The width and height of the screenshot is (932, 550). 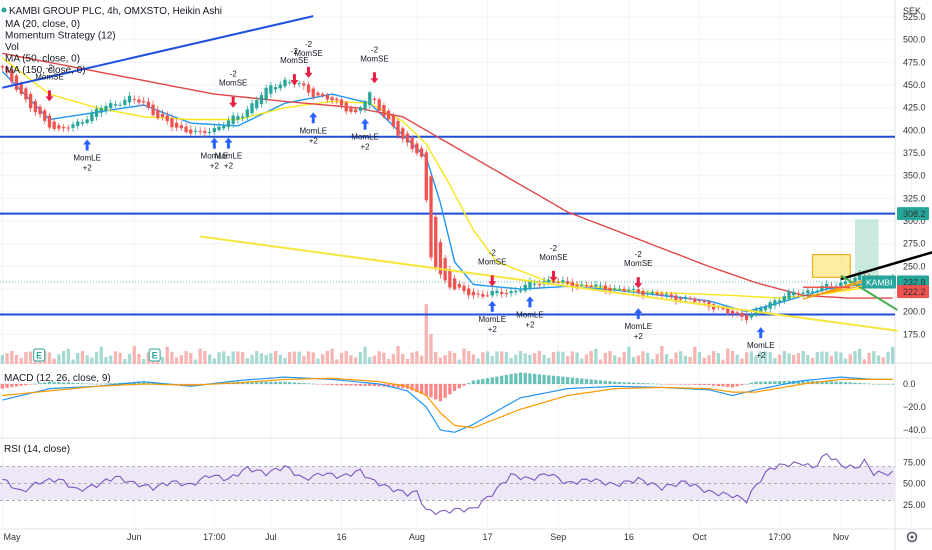 I want to click on gear-icon, so click(x=912, y=537).